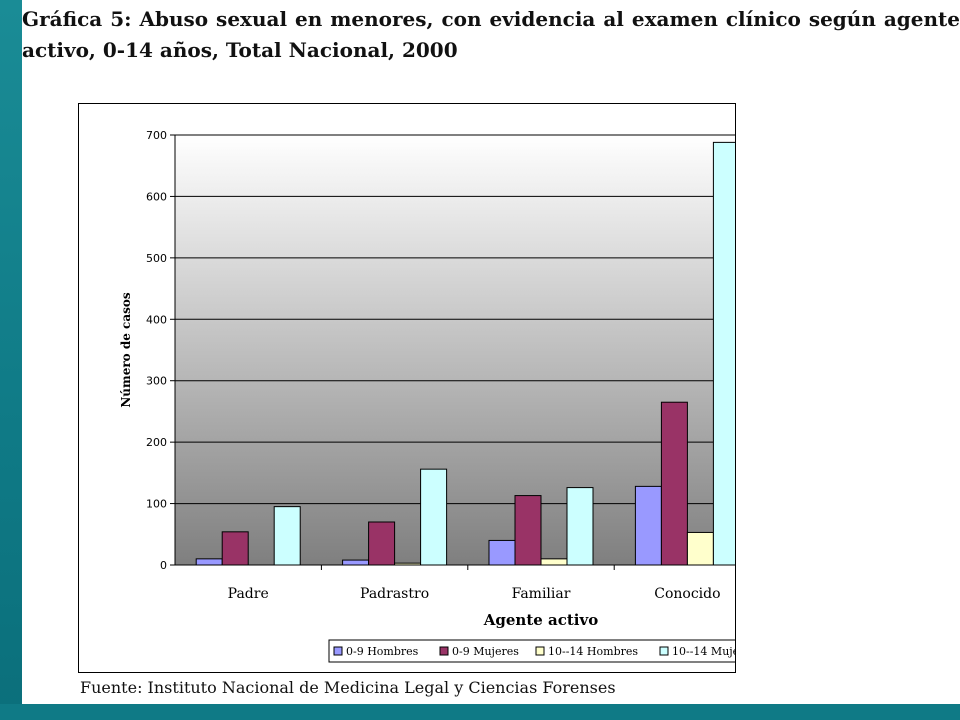 This screenshot has height=720, width=960. Describe the element at coordinates (593, 651) in the screenshot. I see `legend-label: 10--14 Hombres` at that location.